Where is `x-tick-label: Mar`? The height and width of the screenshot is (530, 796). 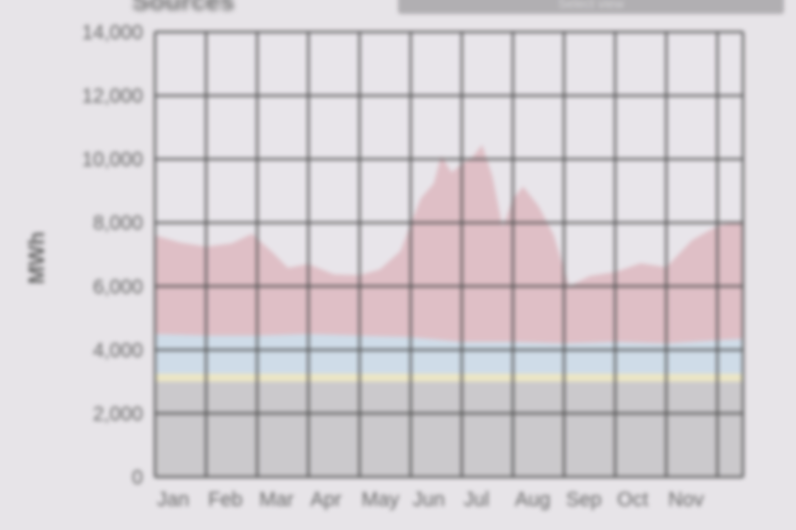 x-tick-label: Mar is located at coordinates (276, 500).